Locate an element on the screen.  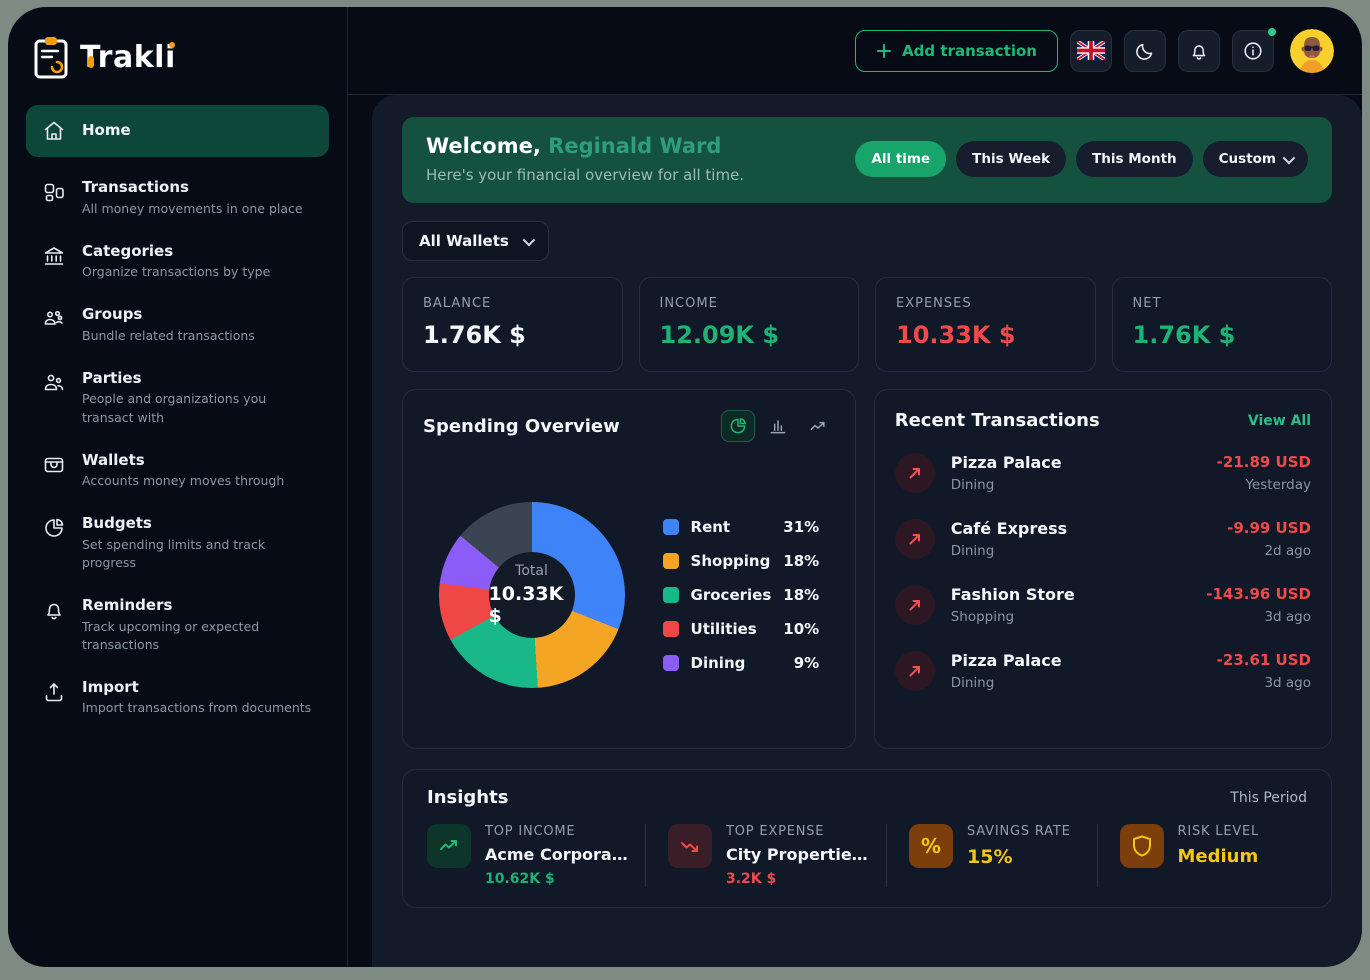
percent-icon: % is located at coordinates (931, 846).